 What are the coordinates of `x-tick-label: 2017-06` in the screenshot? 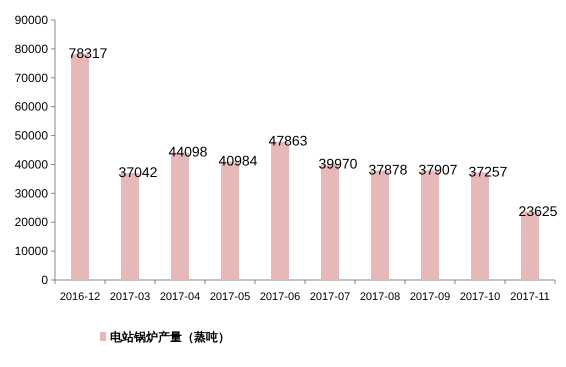 It's located at (280, 297).